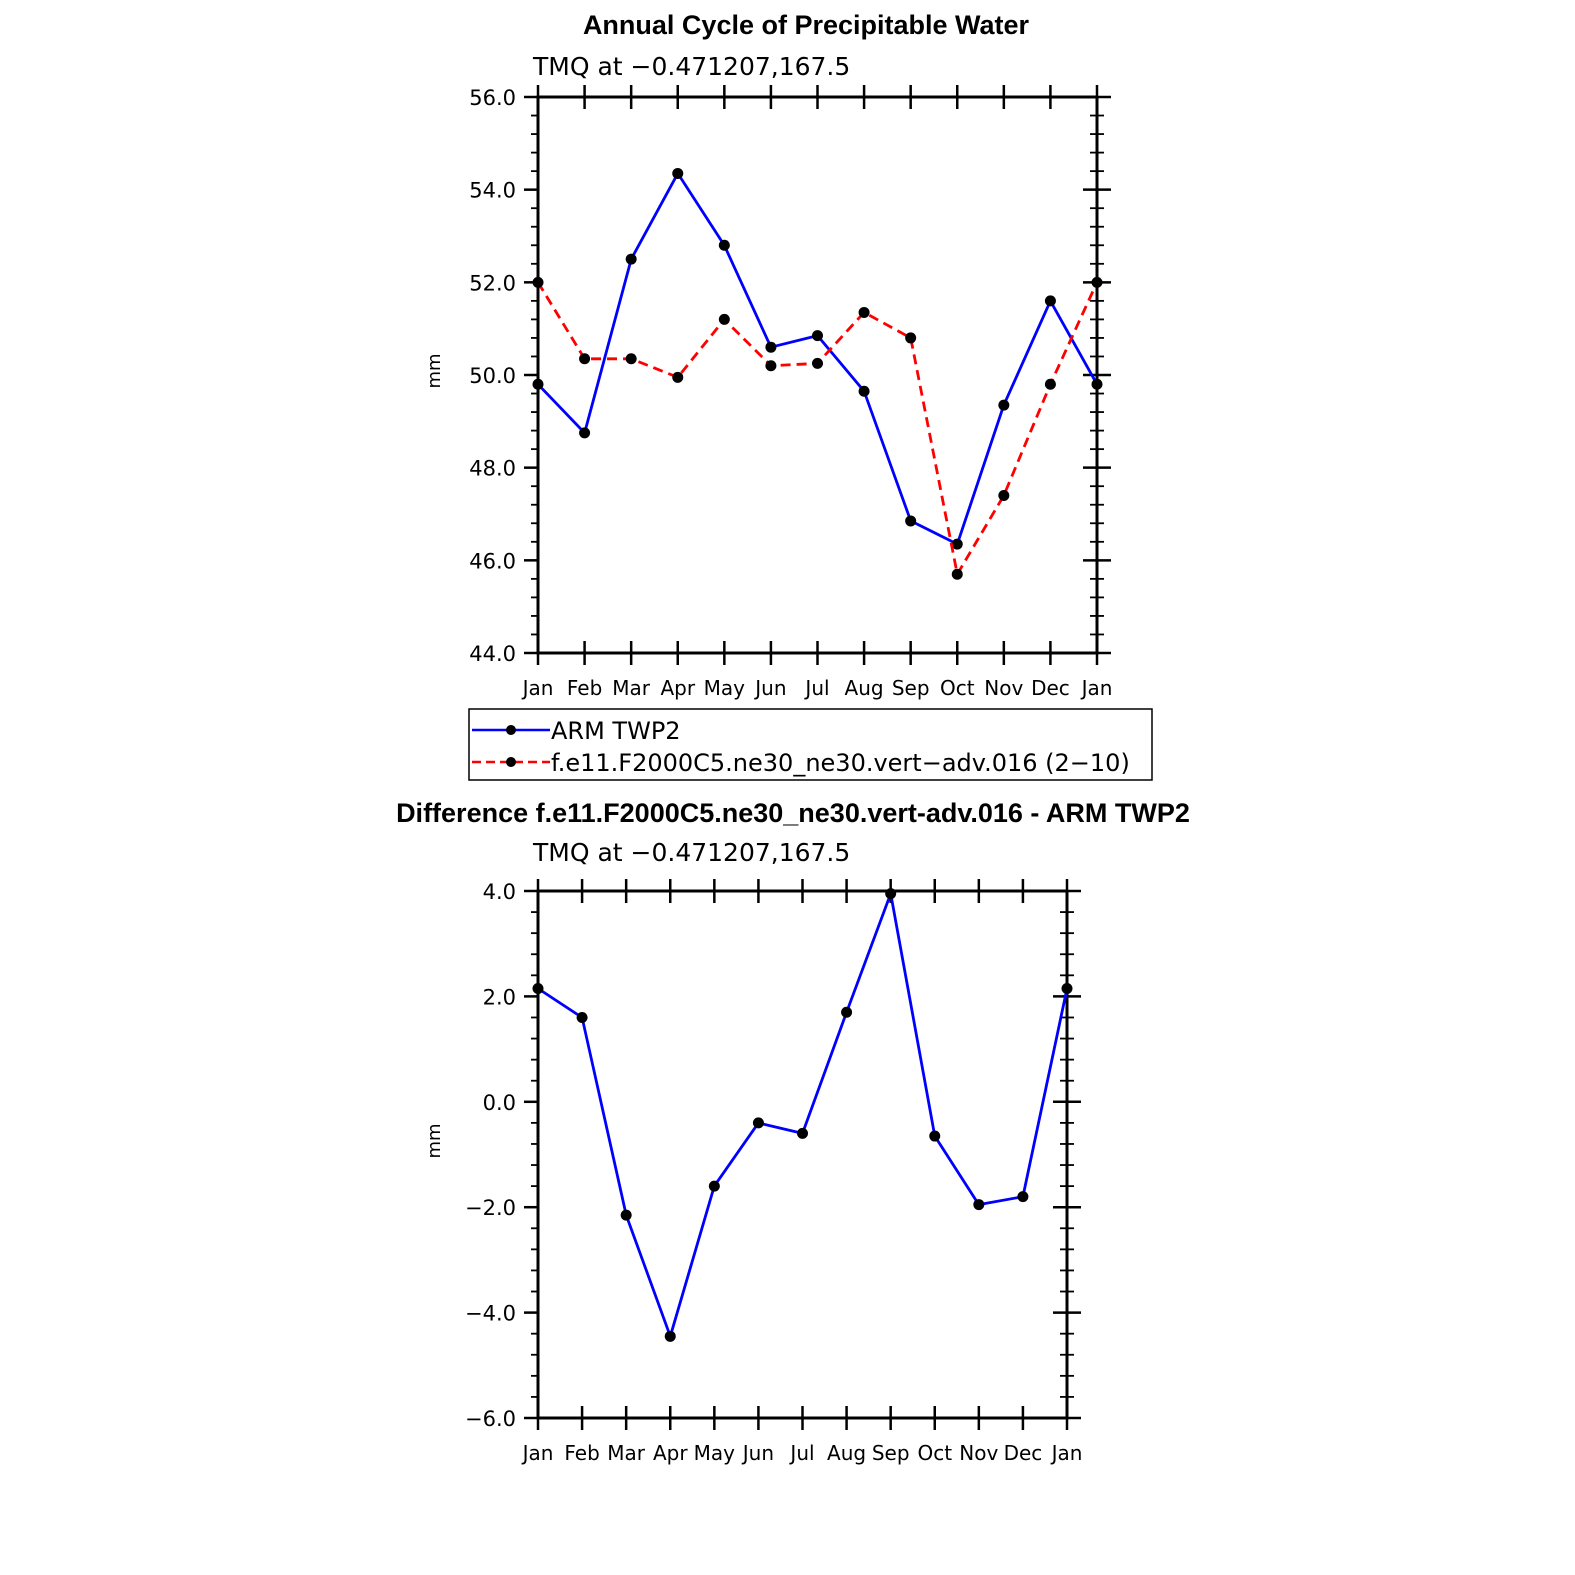 This screenshot has width=1575, height=1575. What do you see at coordinates (499, 1103) in the screenshot?
I see `y-tick-label: 0.0` at bounding box center [499, 1103].